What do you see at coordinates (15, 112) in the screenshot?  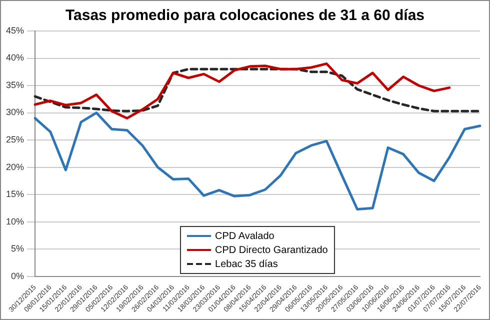 I see `y-tick-label: 30%` at bounding box center [15, 112].